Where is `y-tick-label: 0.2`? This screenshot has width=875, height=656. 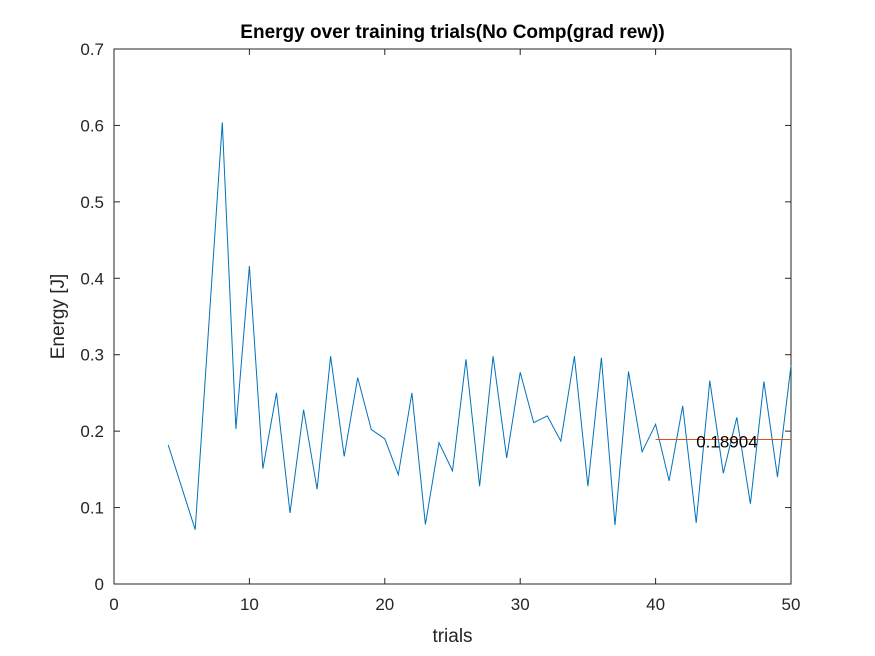 y-tick-label: 0.2 is located at coordinates (92, 431).